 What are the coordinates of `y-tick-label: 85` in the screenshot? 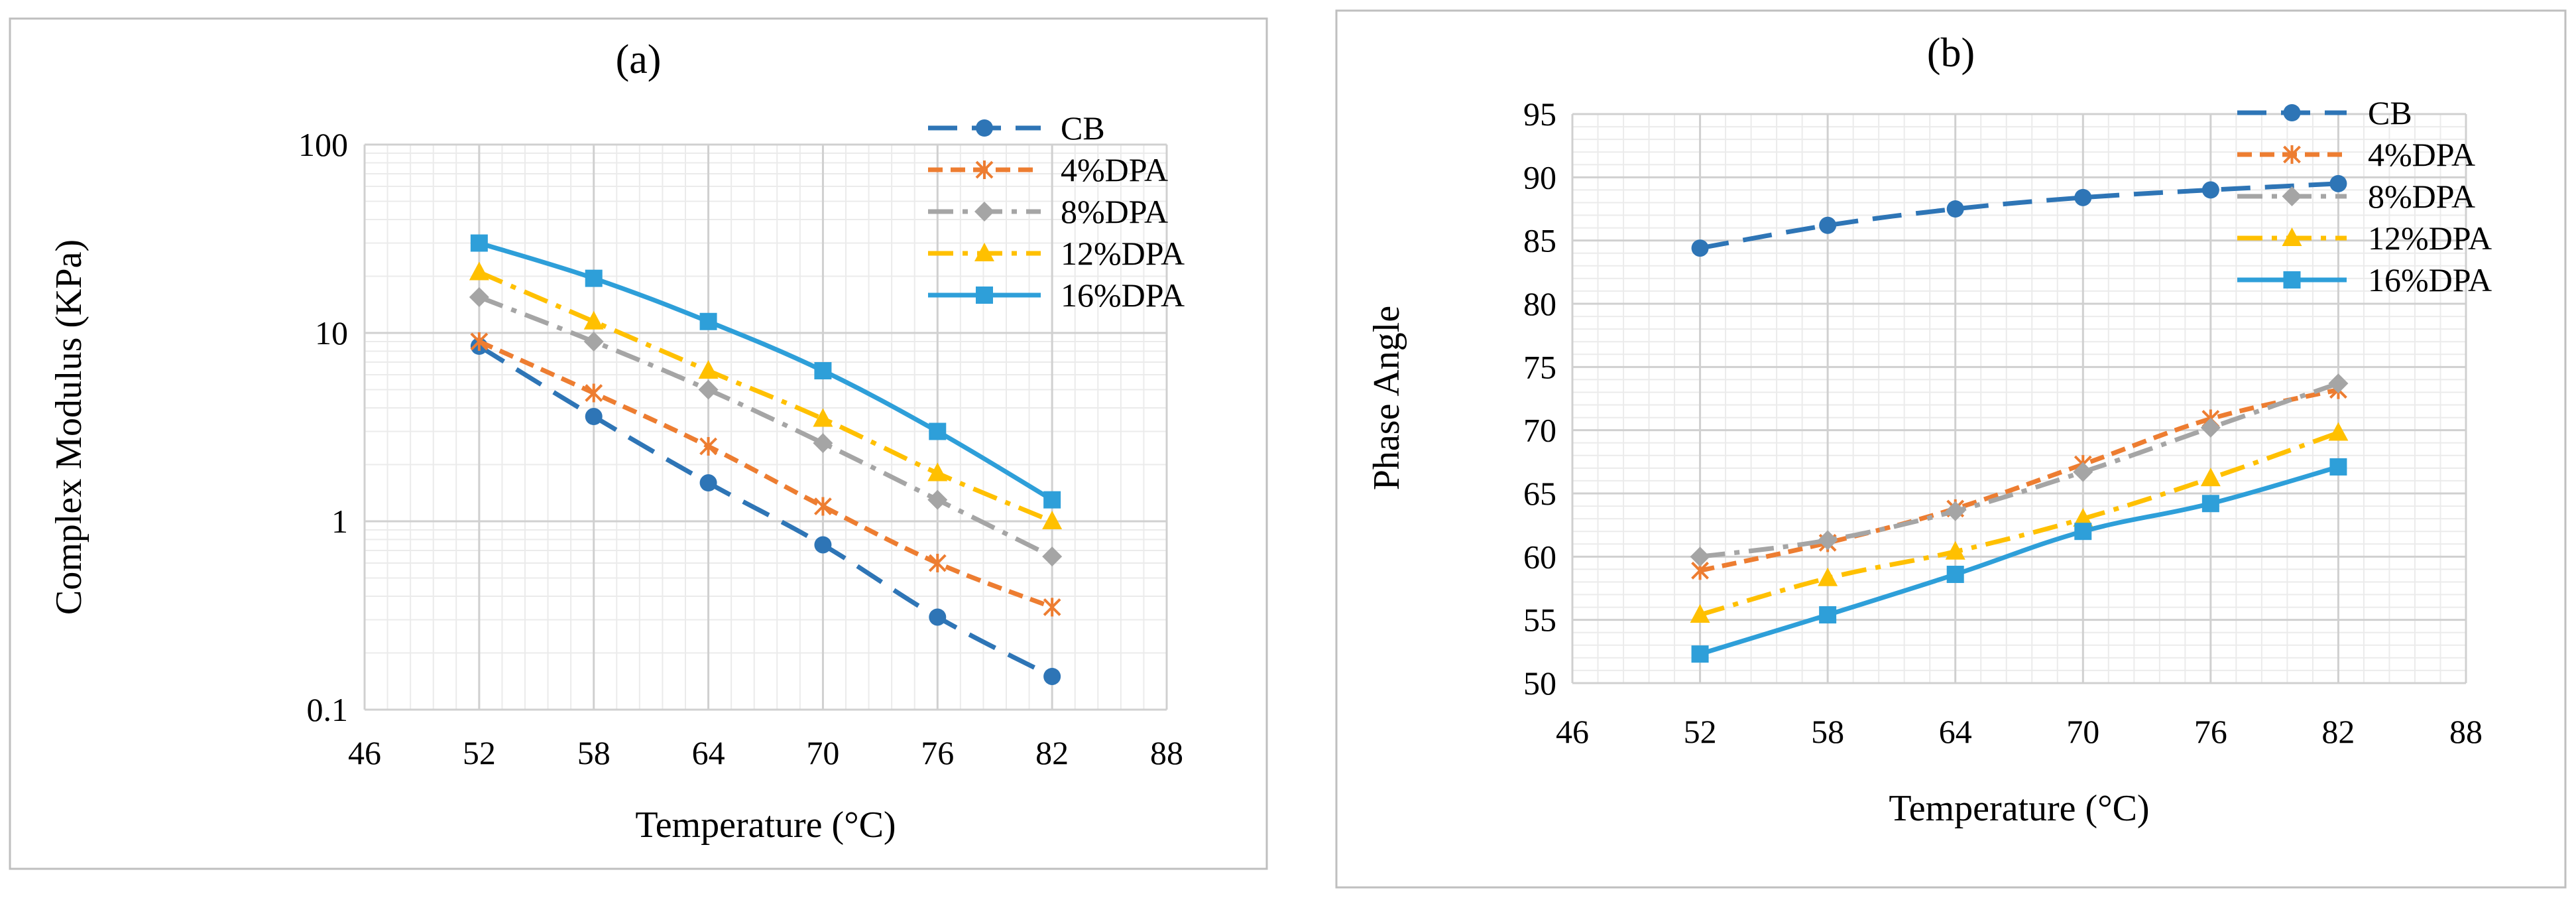 It's located at (1539, 240).